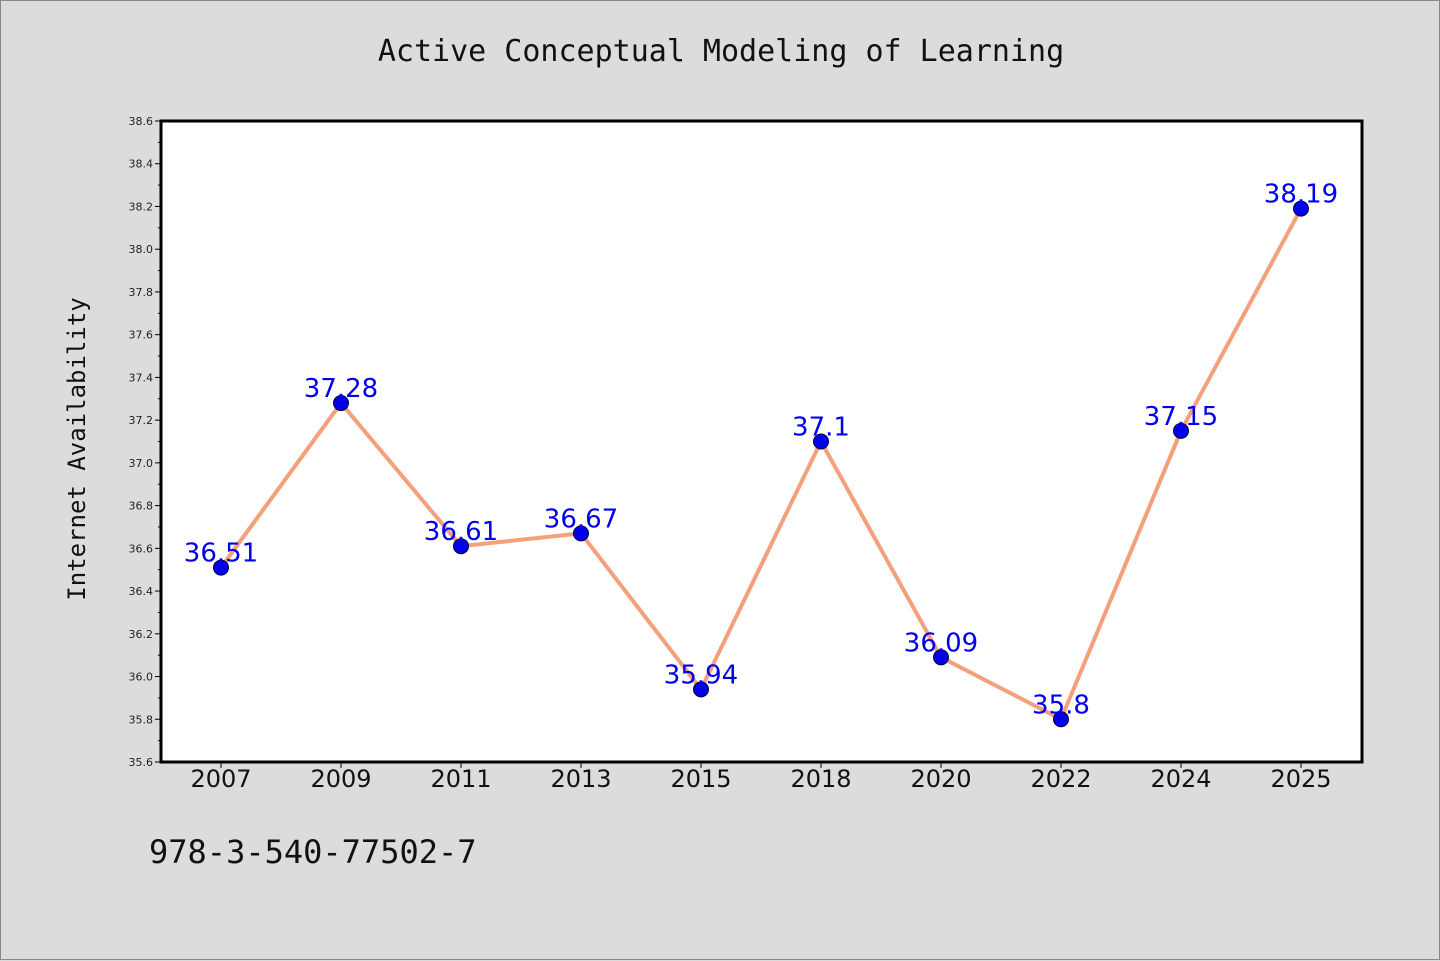  I want to click on data-label: 36.61, so click(461, 532).